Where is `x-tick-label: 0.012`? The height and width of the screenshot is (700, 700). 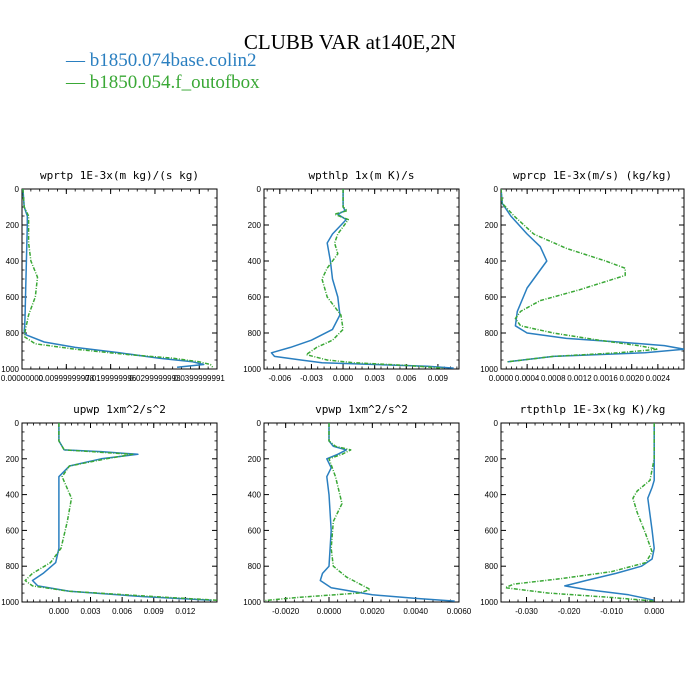 x-tick-label: 0.012 is located at coordinates (185, 611).